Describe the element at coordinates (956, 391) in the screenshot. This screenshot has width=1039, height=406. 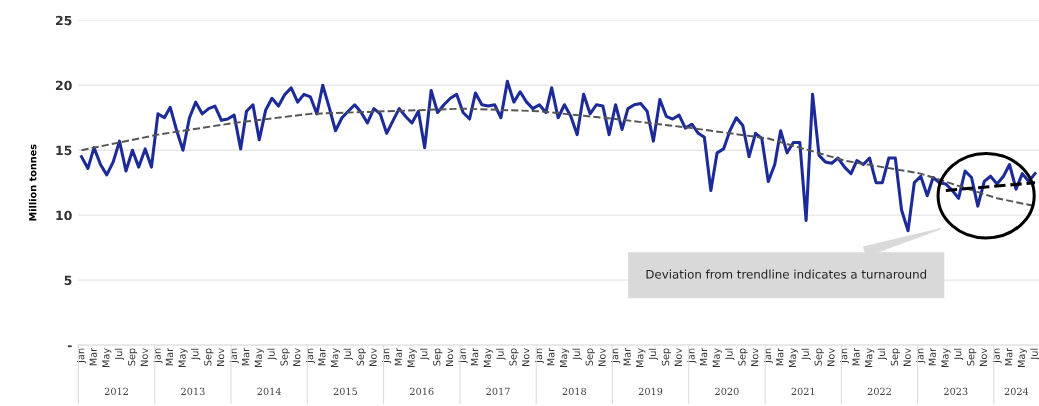
I see `text: 2023` at that location.